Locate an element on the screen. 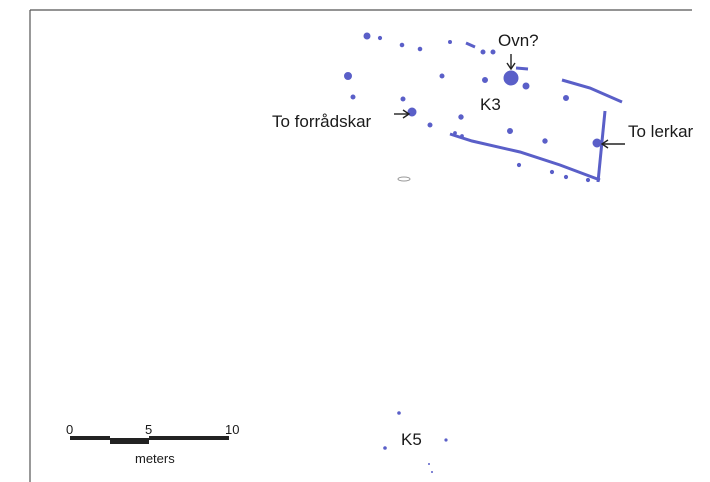 Image resolution: width=710 pixels, height=482 pixels. house-k5-features is located at coordinates (415, 442).